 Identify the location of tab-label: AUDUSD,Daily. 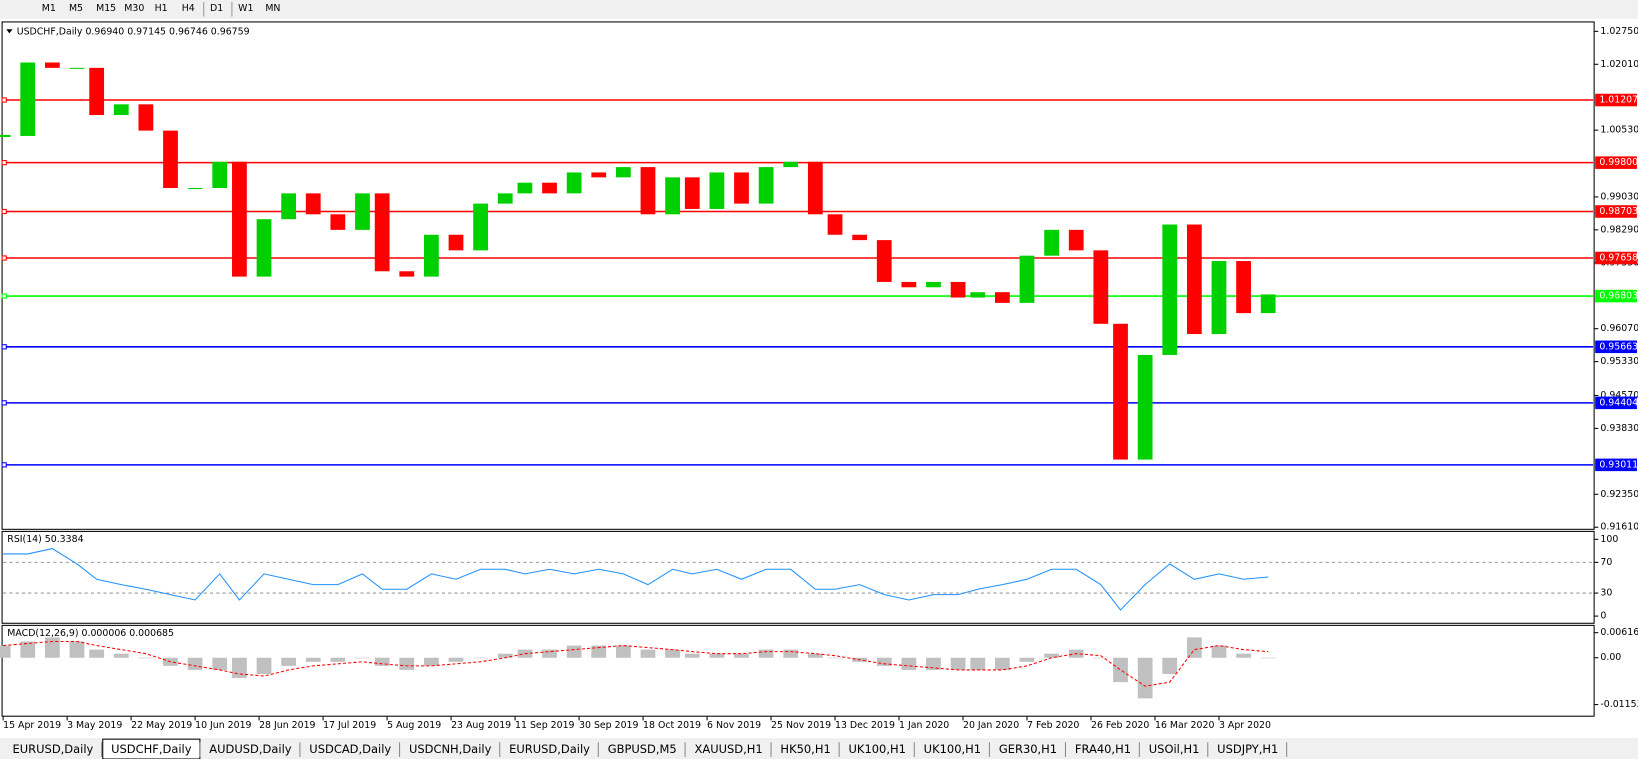
(250, 749).